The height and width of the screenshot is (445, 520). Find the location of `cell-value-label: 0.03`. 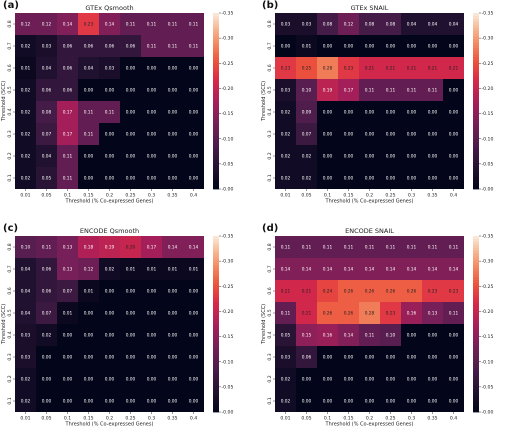

cell-value-label: 0.03 is located at coordinates (26, 336).